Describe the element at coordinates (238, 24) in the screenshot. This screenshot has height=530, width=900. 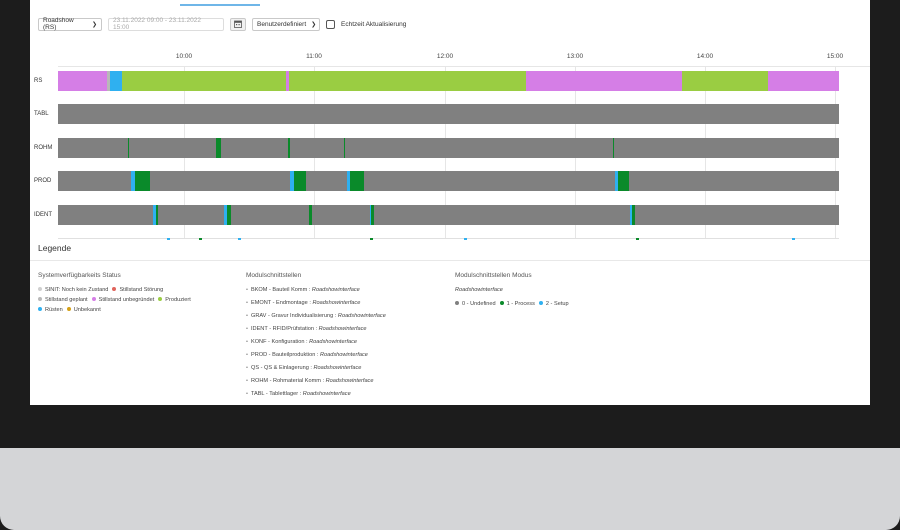
I see `calendar-button` at that location.